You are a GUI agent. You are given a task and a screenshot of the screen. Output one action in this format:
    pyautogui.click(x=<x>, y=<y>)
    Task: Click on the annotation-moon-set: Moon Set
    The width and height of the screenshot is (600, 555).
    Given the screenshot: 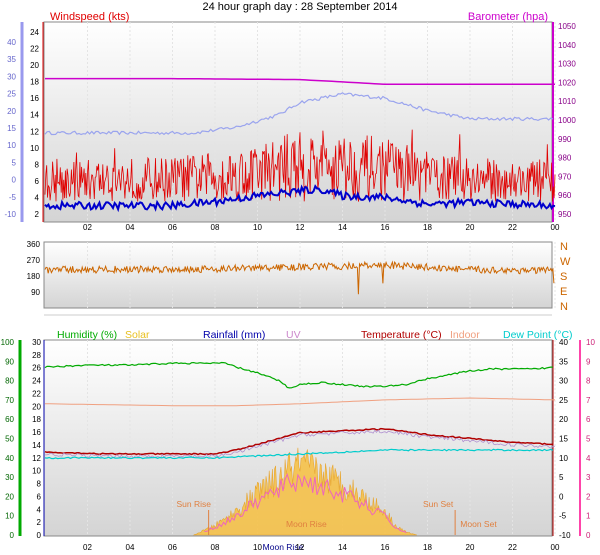 What is the action you would take?
    pyautogui.click(x=478, y=524)
    